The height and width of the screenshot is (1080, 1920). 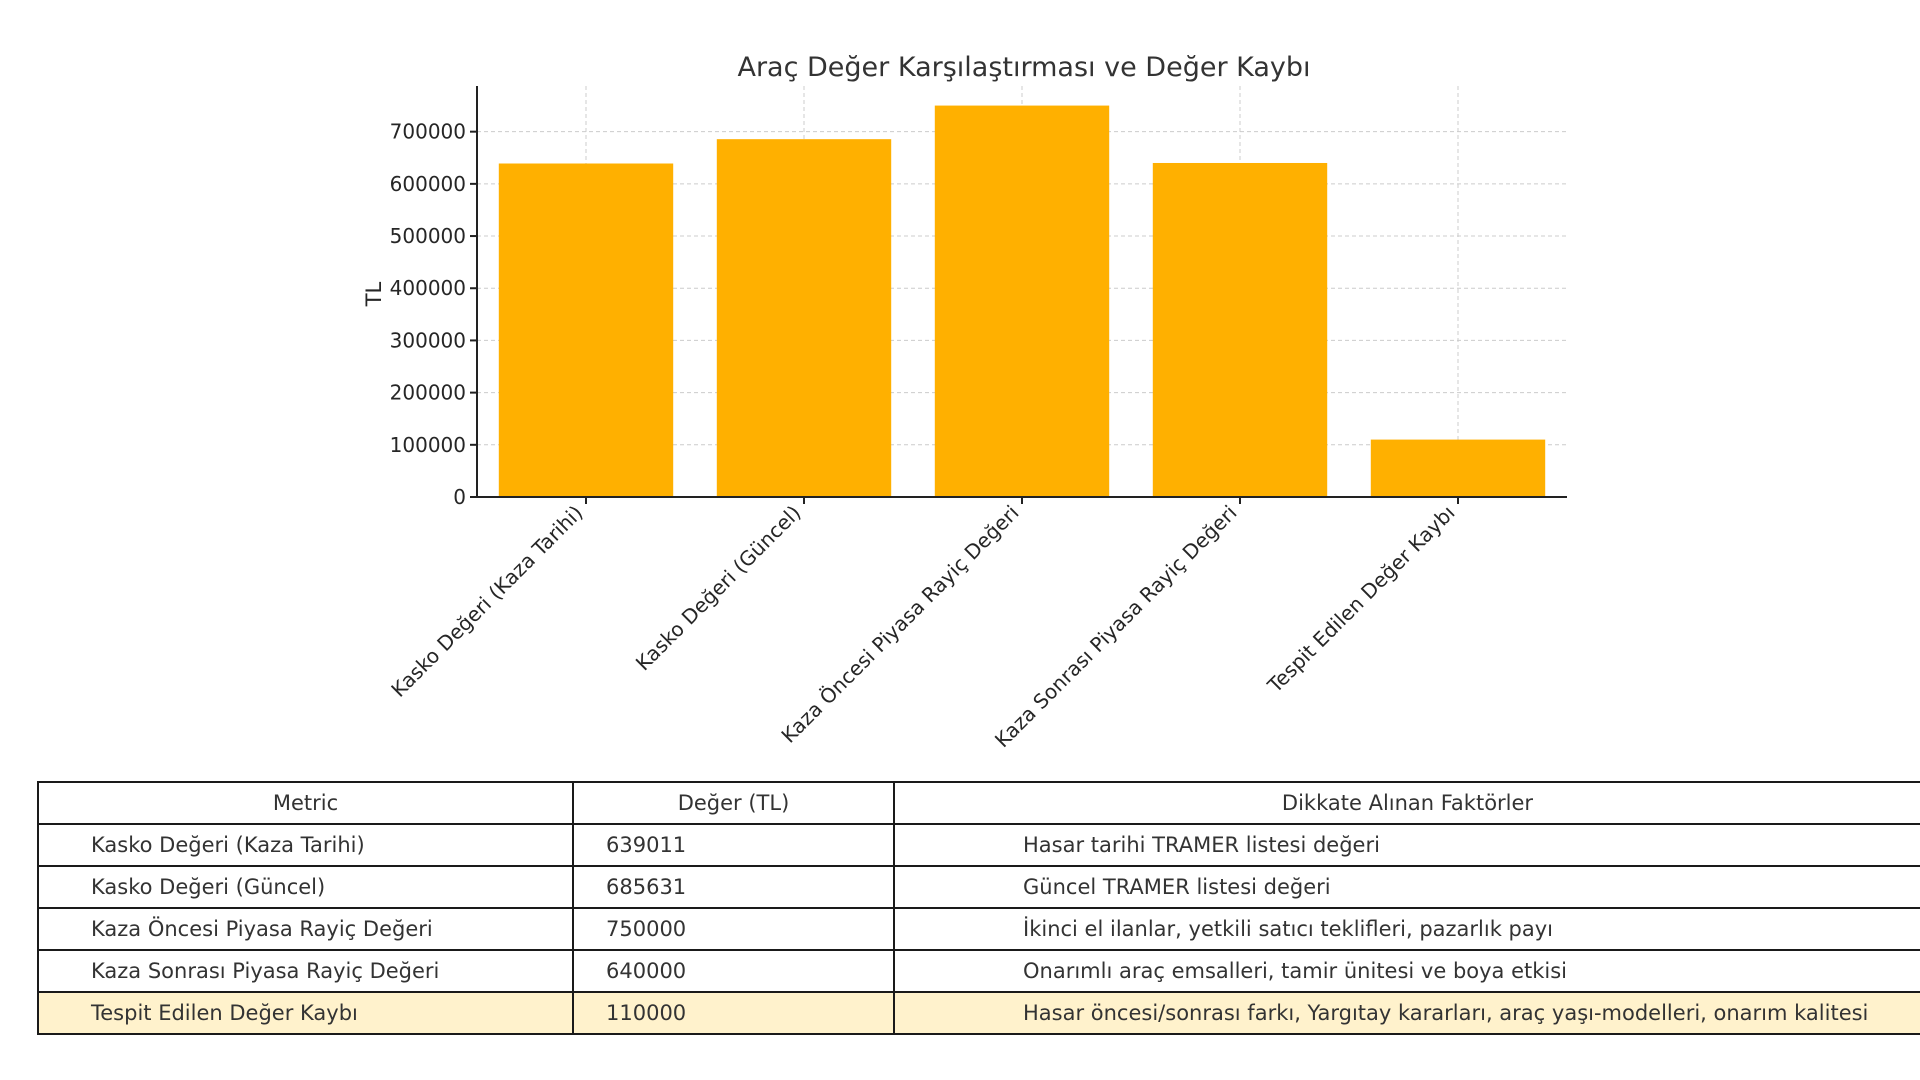 I want to click on y-tick-label: 700000, so click(x=428, y=132).